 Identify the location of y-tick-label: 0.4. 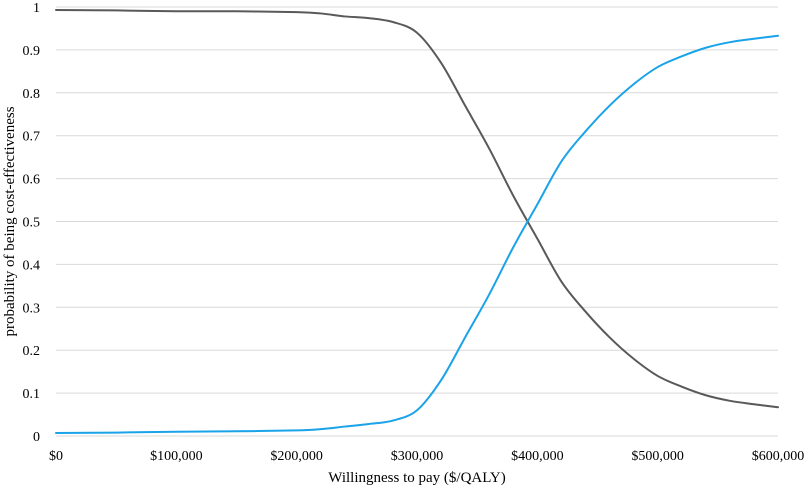
(32, 265).